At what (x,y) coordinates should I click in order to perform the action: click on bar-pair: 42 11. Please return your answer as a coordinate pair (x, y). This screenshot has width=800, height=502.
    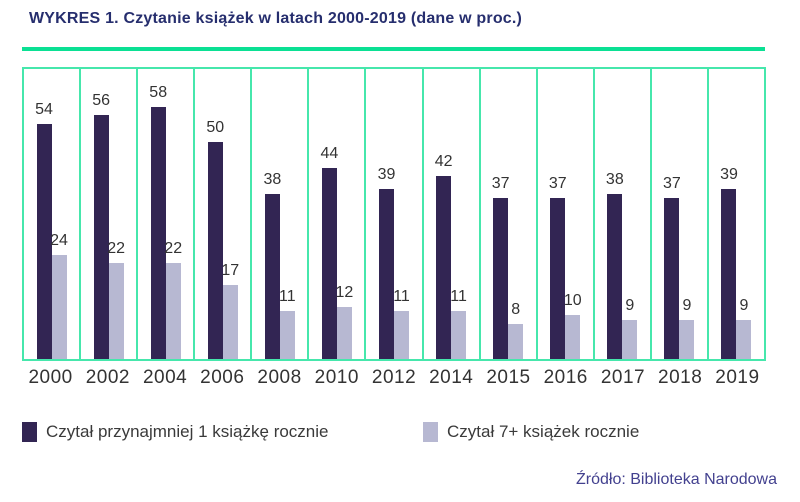
    Looking at the image, I should click on (450, 256).